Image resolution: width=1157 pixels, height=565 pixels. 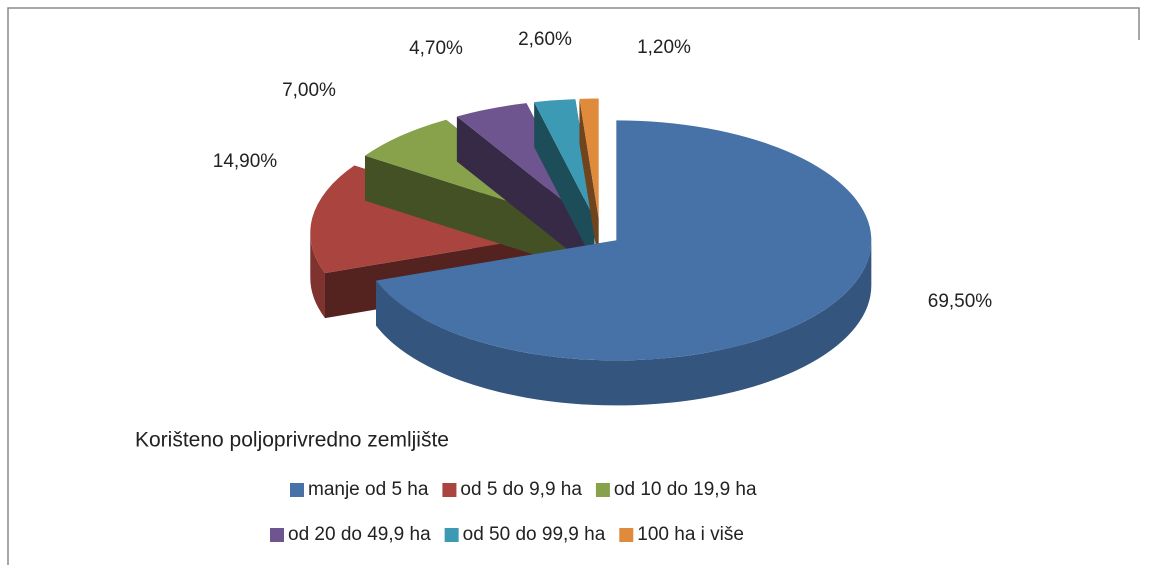 What do you see at coordinates (685, 489) in the screenshot?
I see `legend-label: od 10 do 19,9 ha` at bounding box center [685, 489].